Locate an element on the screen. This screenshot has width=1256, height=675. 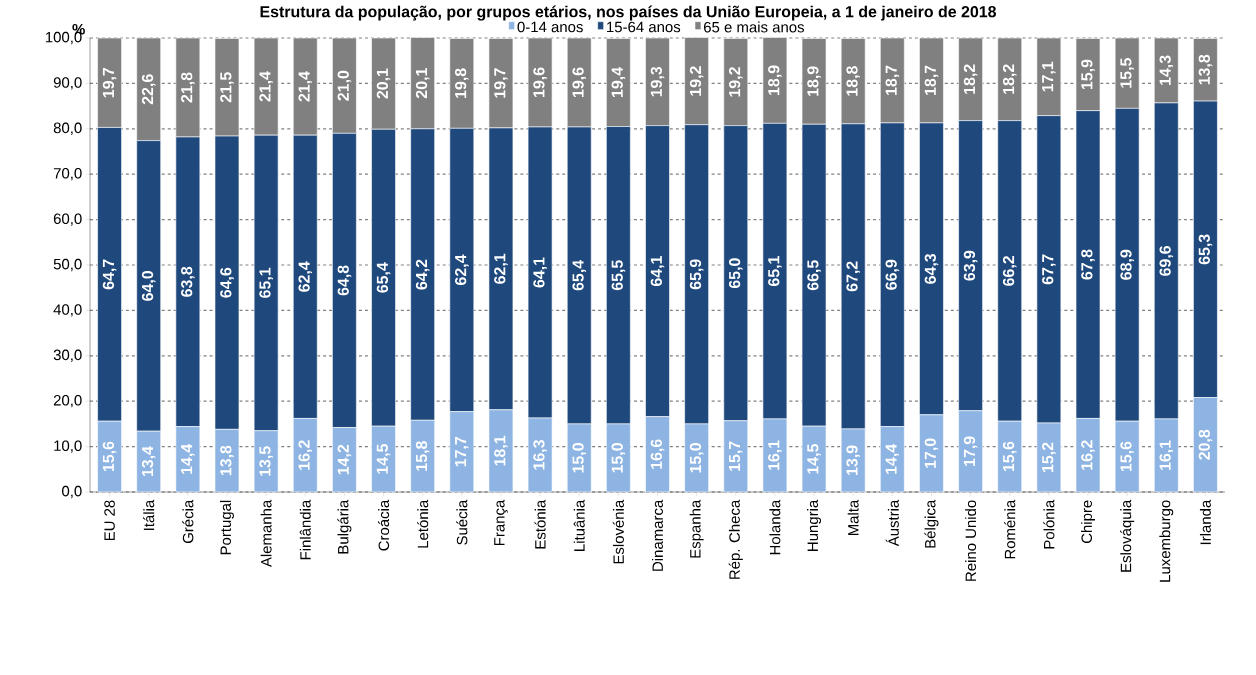
data-label: 16,1 is located at coordinates (1166, 455).